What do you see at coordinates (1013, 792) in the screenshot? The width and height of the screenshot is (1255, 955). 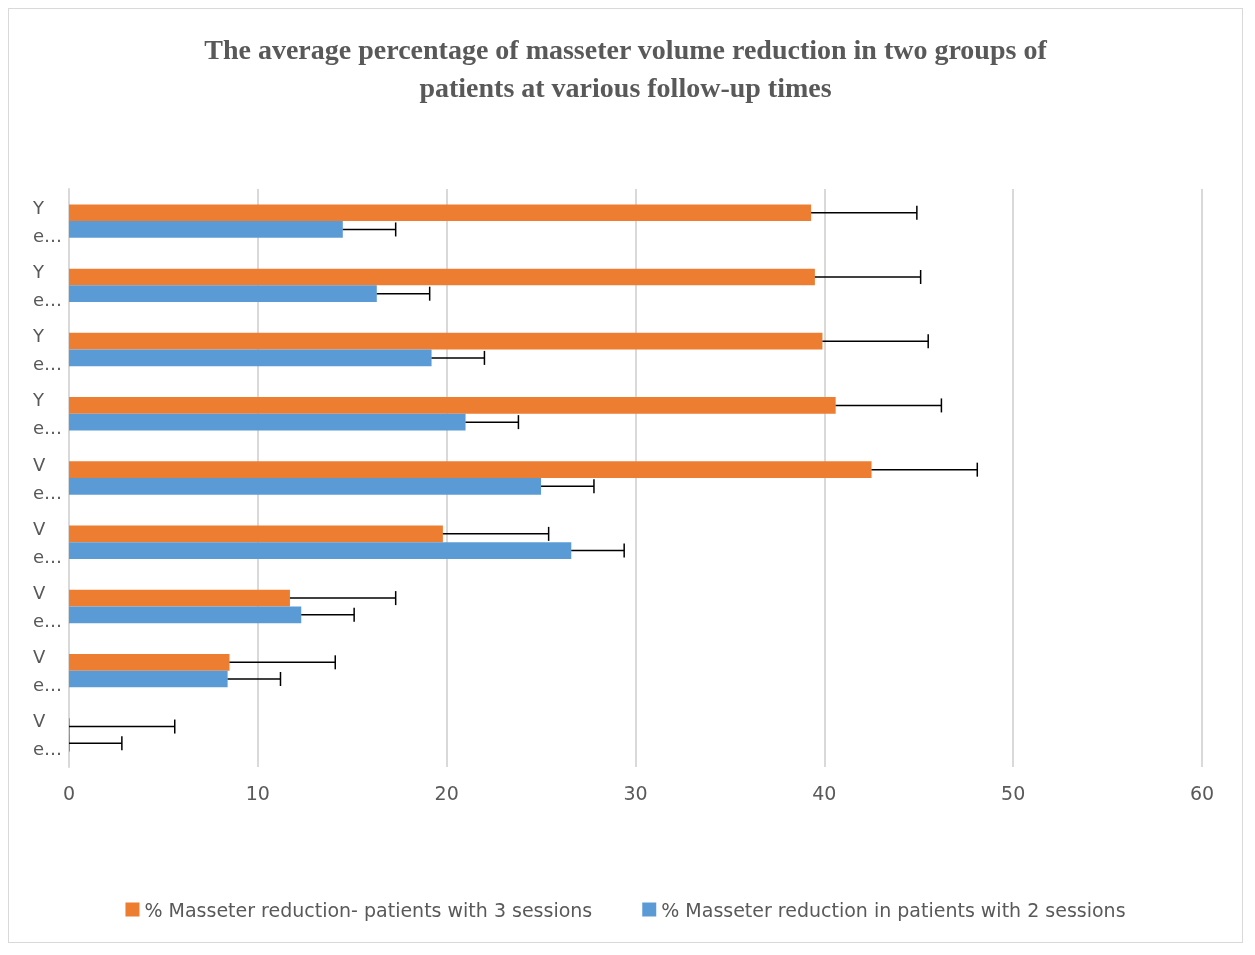 I see `x-tick-label: 50` at bounding box center [1013, 792].